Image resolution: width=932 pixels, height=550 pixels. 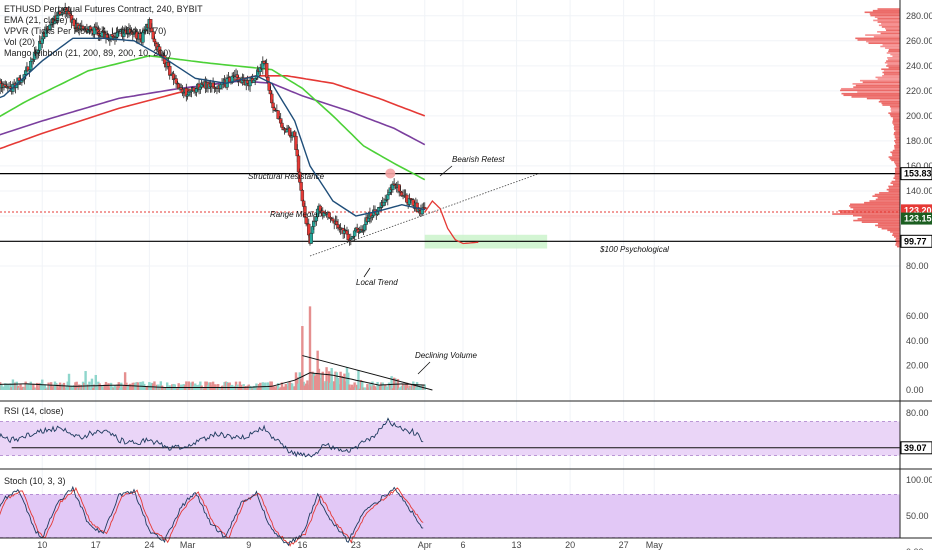 What do you see at coordinates (919, 141) in the screenshot?
I see `price-tick-label: 180.00` at bounding box center [919, 141].